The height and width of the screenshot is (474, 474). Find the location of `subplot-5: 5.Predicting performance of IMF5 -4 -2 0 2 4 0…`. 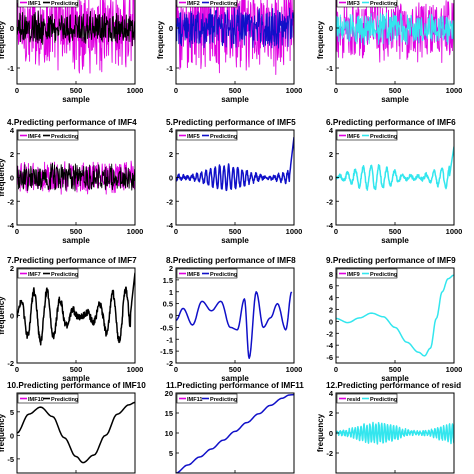

subplot-5: 5.Predicting performance of IMF5 -4 -2 0 2 4 0… is located at coordinates (234, 181).